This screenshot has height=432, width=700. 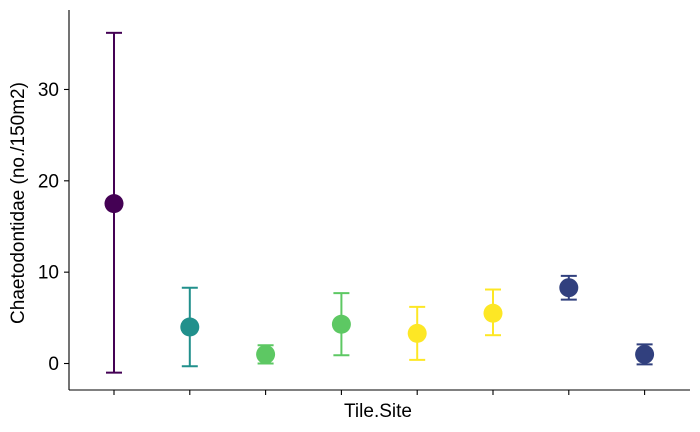 What do you see at coordinates (378, 411) in the screenshot?
I see `x-axis-title: Tile.Site` at bounding box center [378, 411].